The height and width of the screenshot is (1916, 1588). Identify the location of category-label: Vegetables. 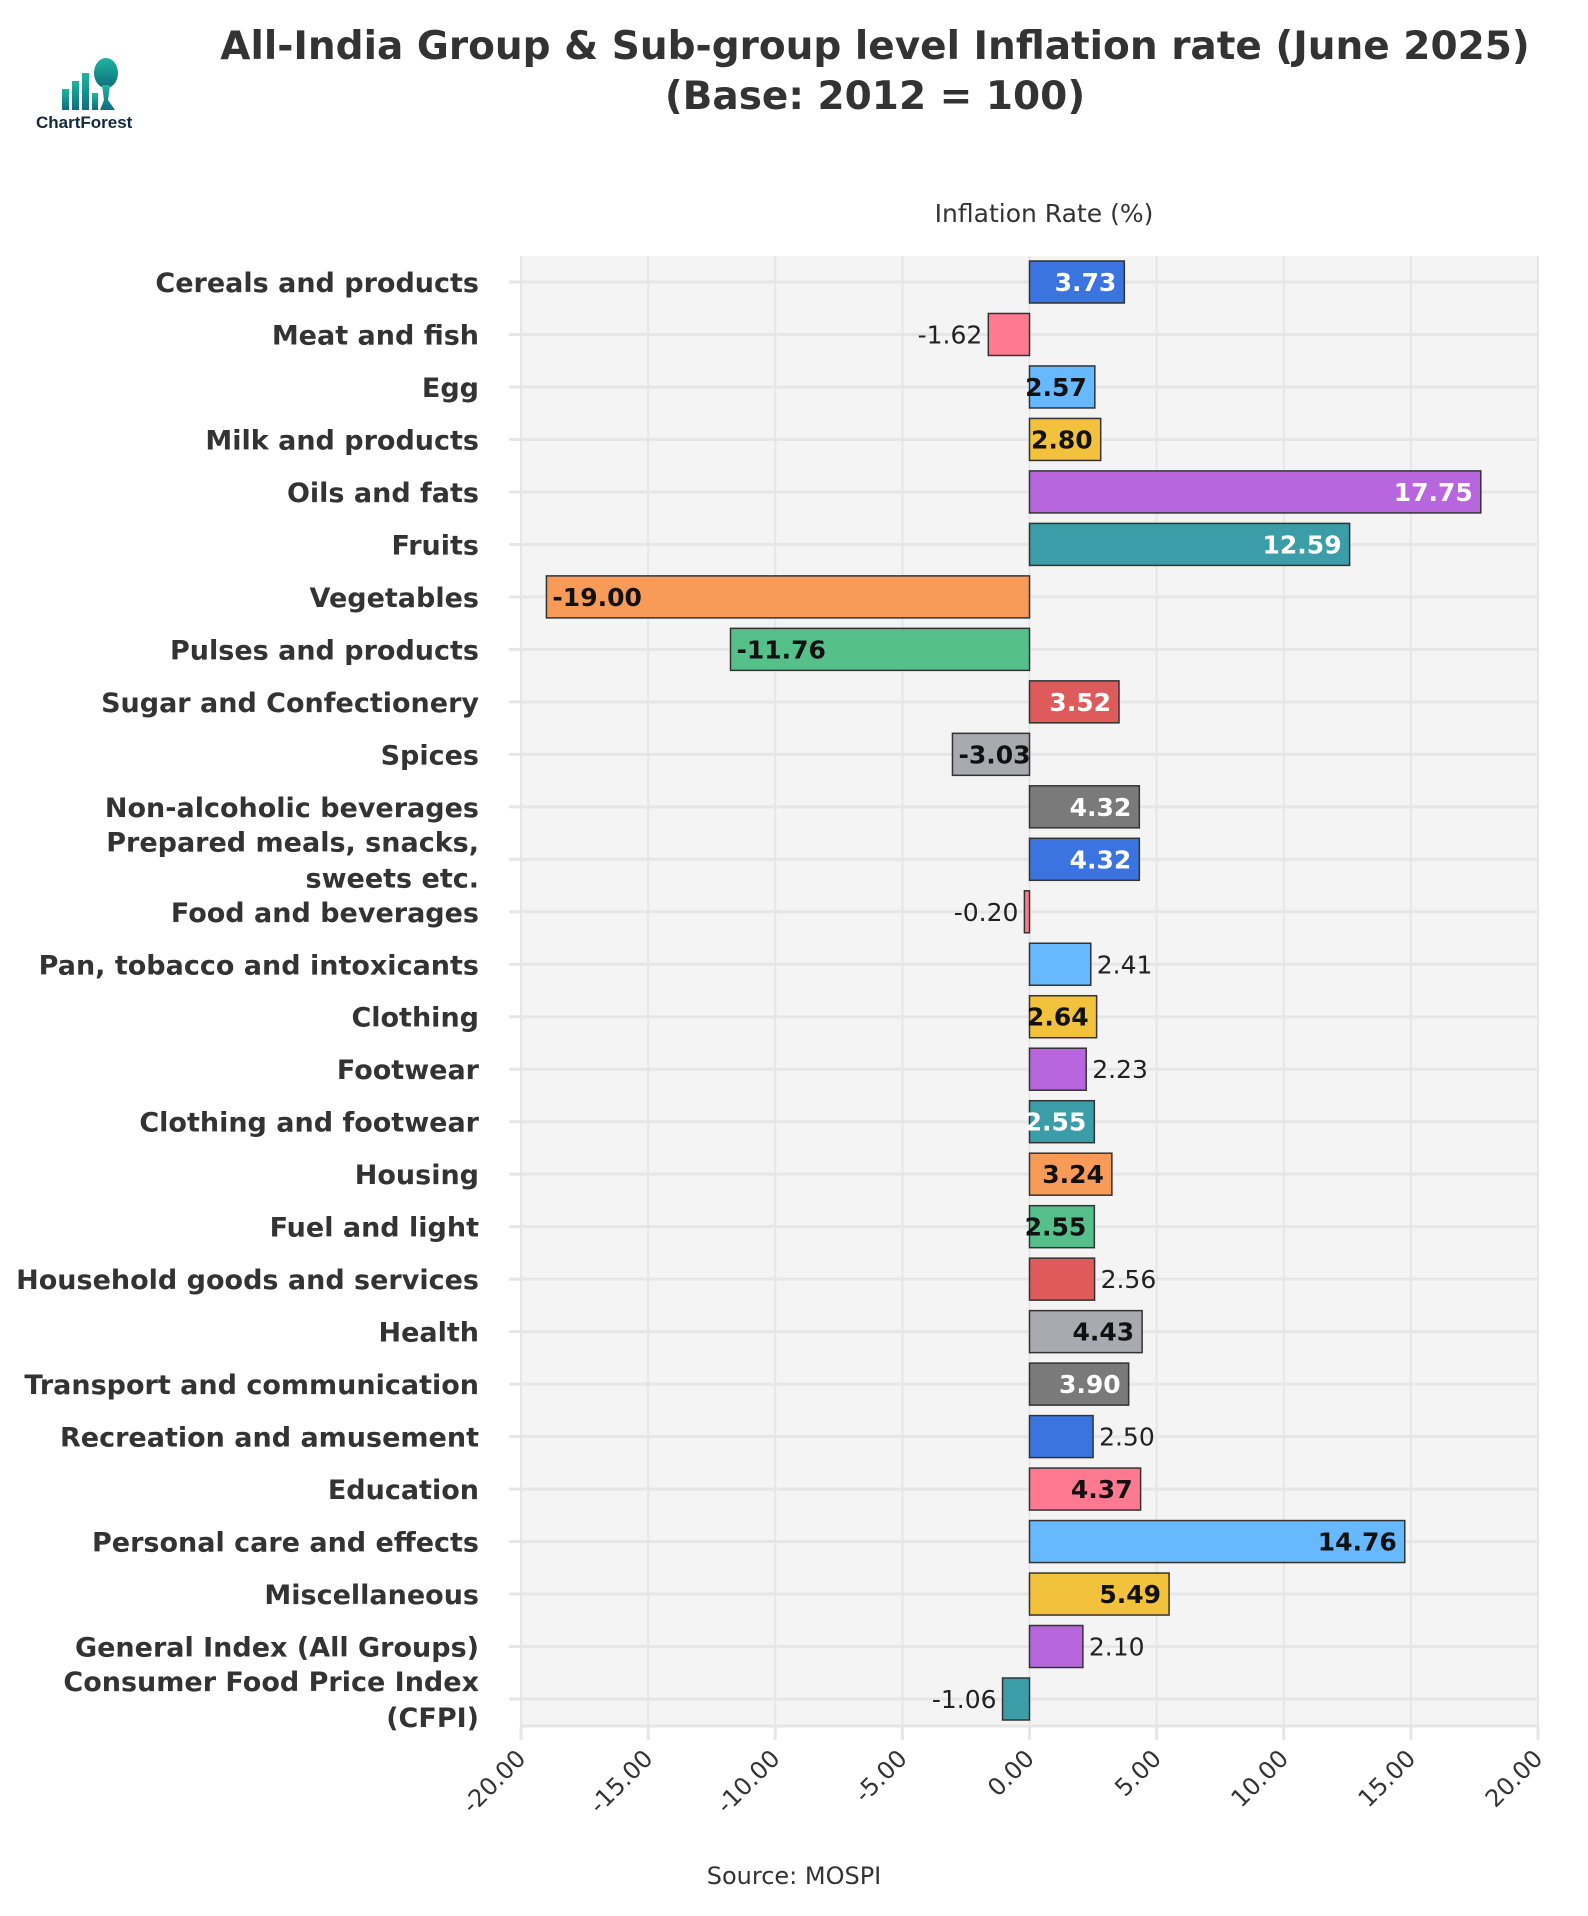
(394, 598).